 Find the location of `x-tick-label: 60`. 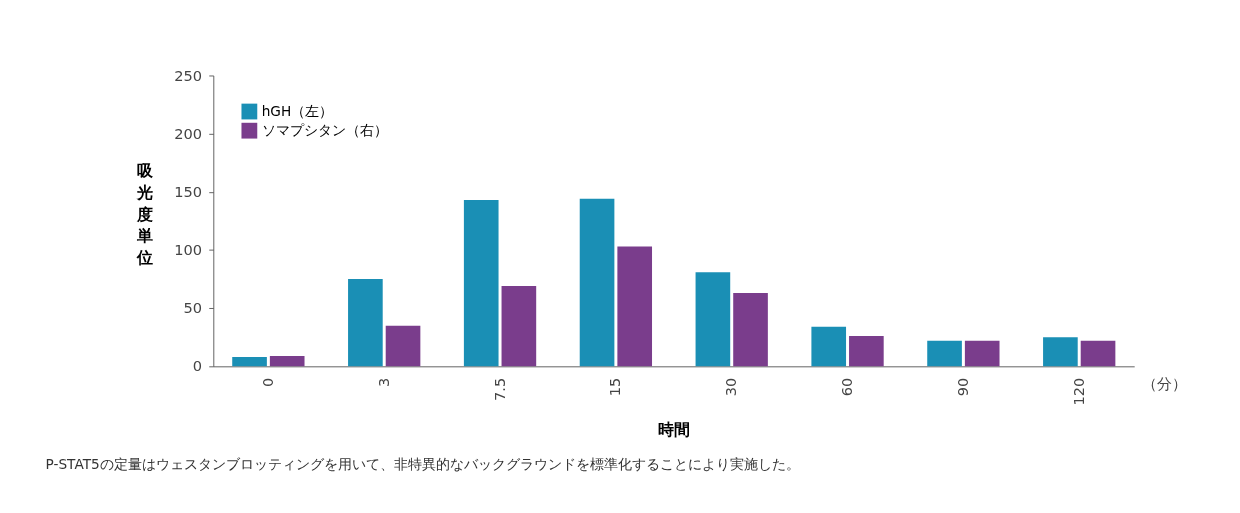

x-tick-label: 60 is located at coordinates (847, 387).